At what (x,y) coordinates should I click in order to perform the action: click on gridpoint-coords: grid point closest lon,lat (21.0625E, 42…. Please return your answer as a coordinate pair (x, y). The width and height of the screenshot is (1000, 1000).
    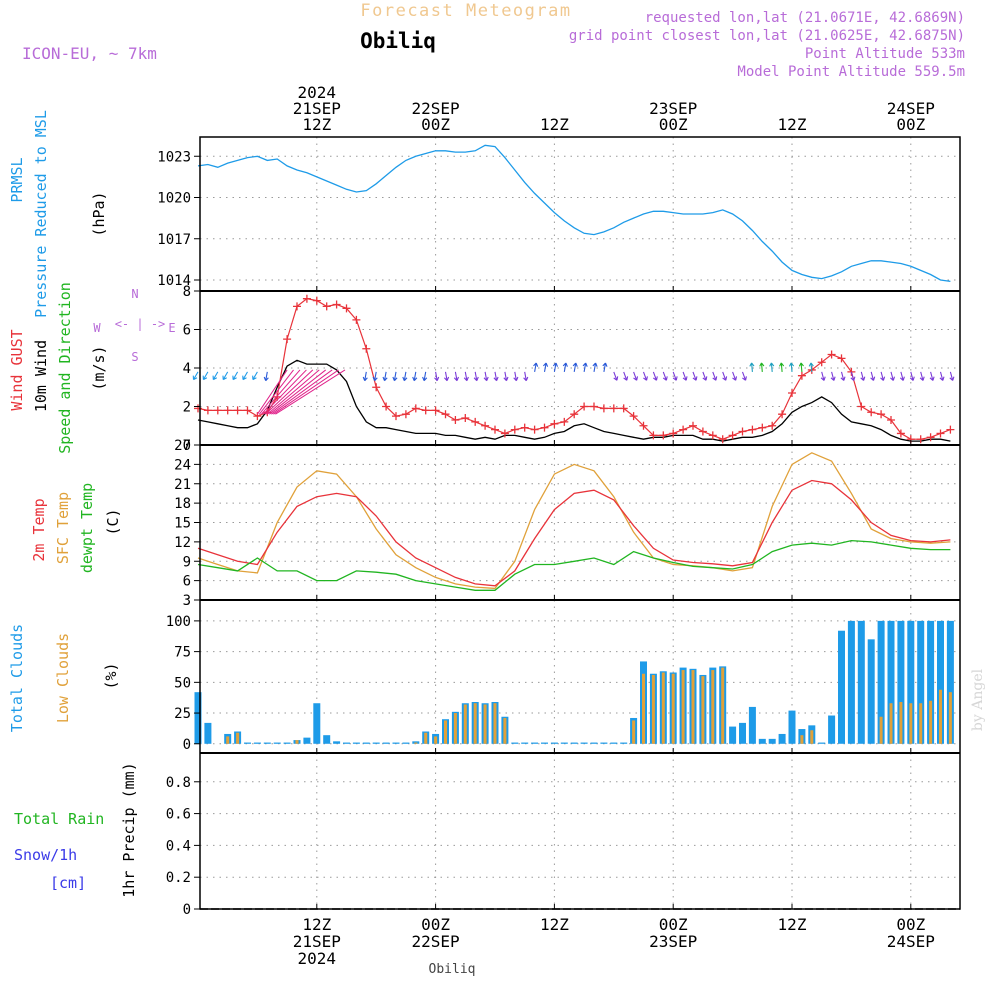
    Looking at the image, I should click on (767, 36).